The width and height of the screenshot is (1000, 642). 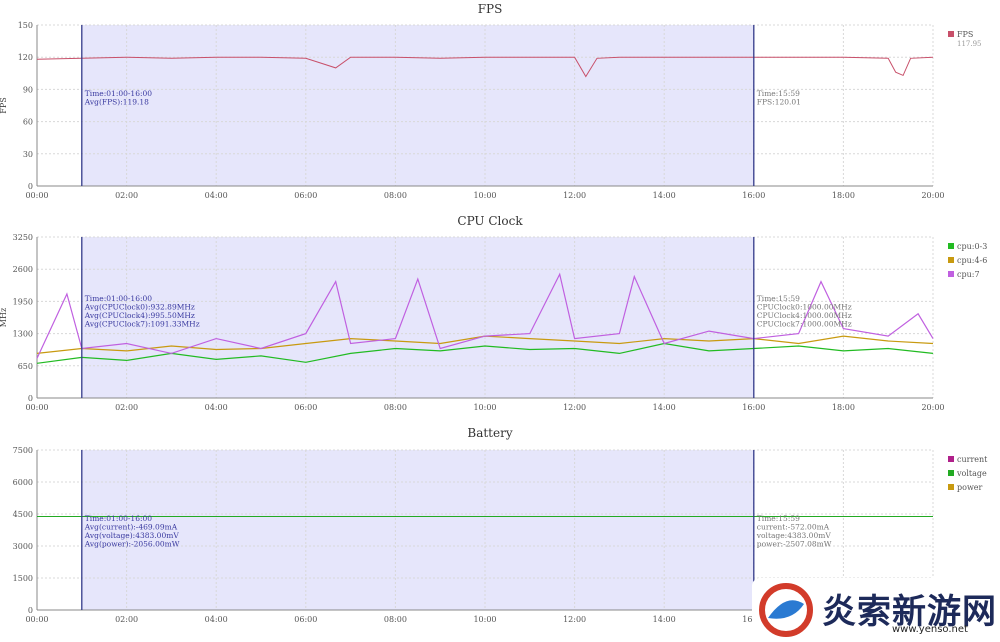 What do you see at coordinates (965, 34) in the screenshot?
I see `legend-label: FPS` at bounding box center [965, 34].